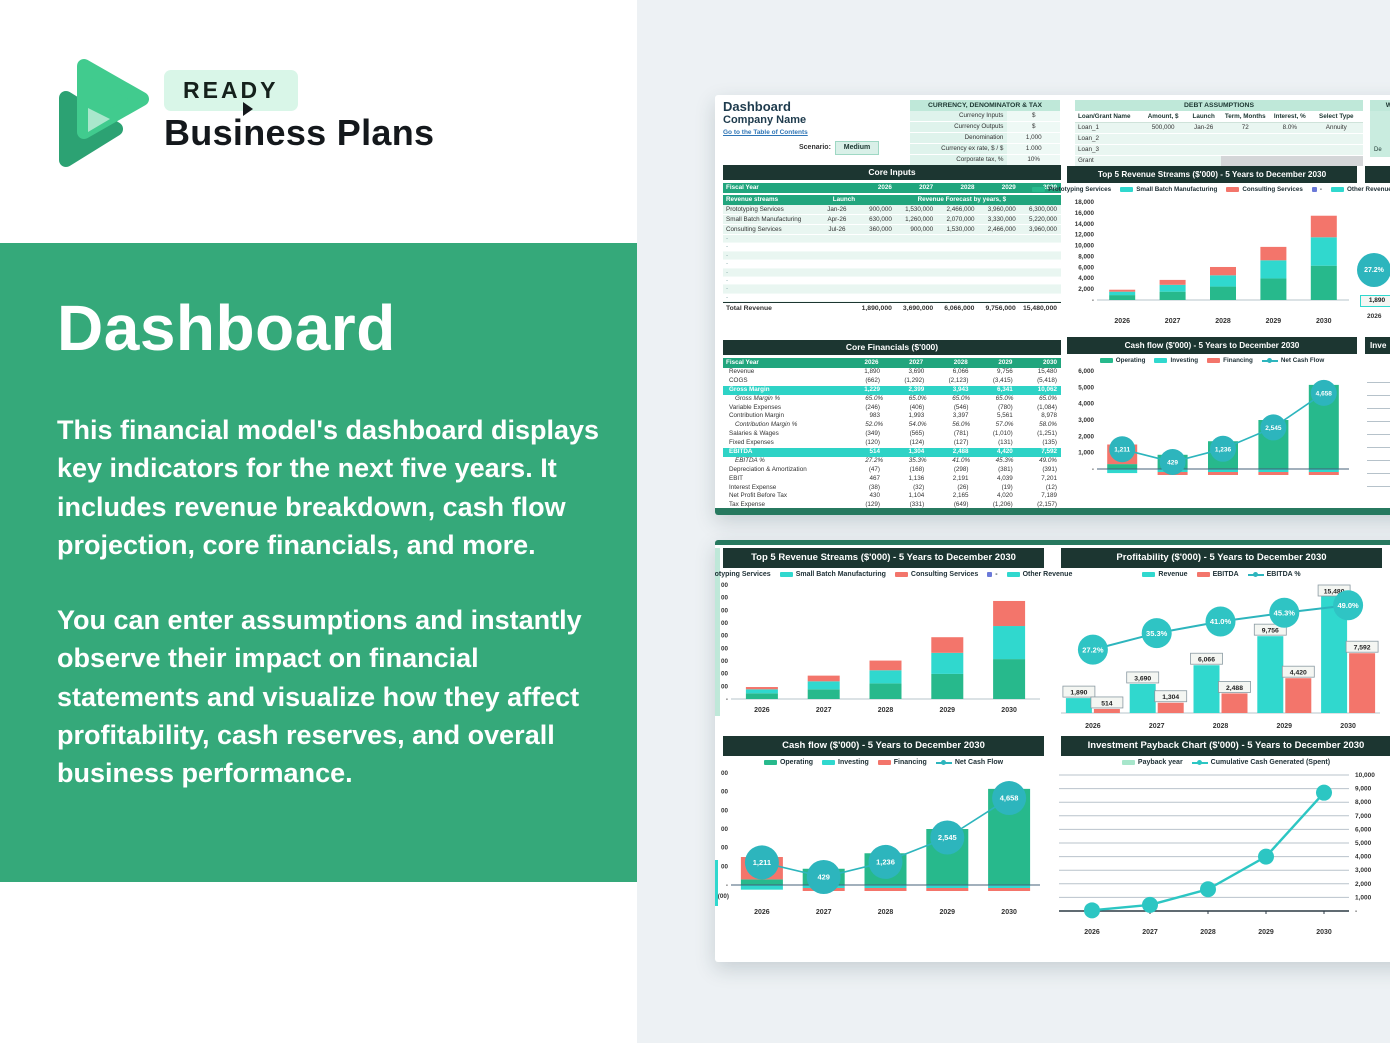 This screenshot has width=1390, height=1043. I want to click on svg-text: 2029, so click(948, 710).